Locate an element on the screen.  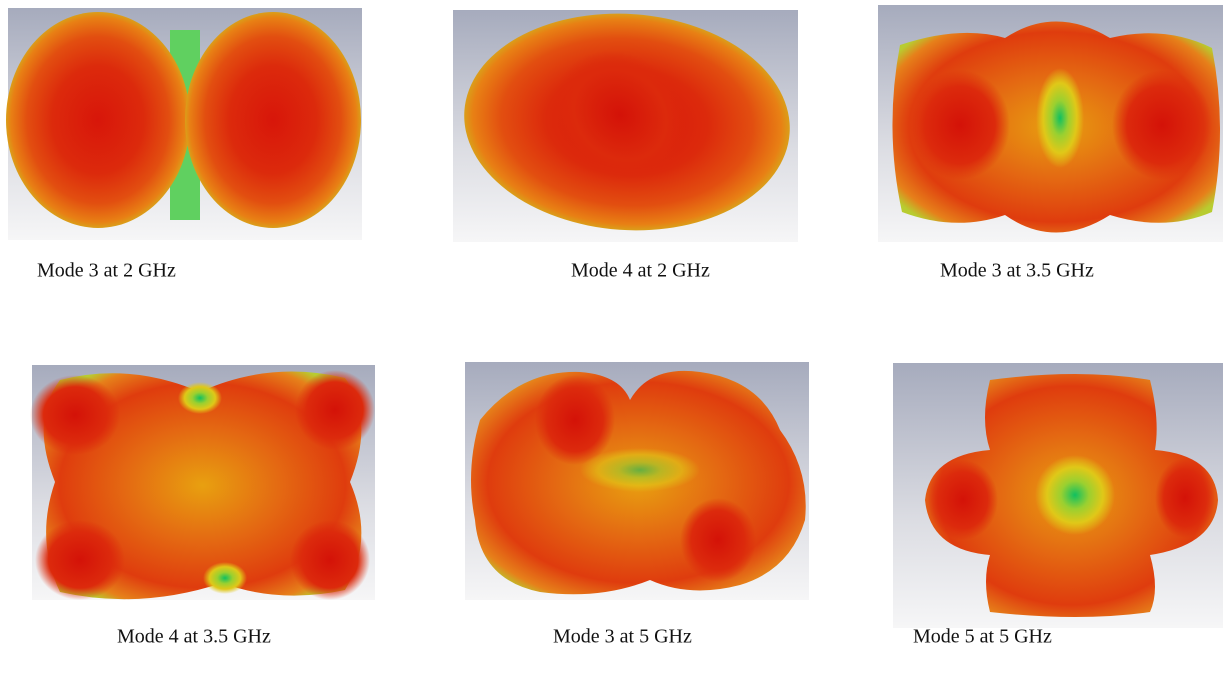
panel: Mode 3 at 2 GHz is located at coordinates (184, 145).